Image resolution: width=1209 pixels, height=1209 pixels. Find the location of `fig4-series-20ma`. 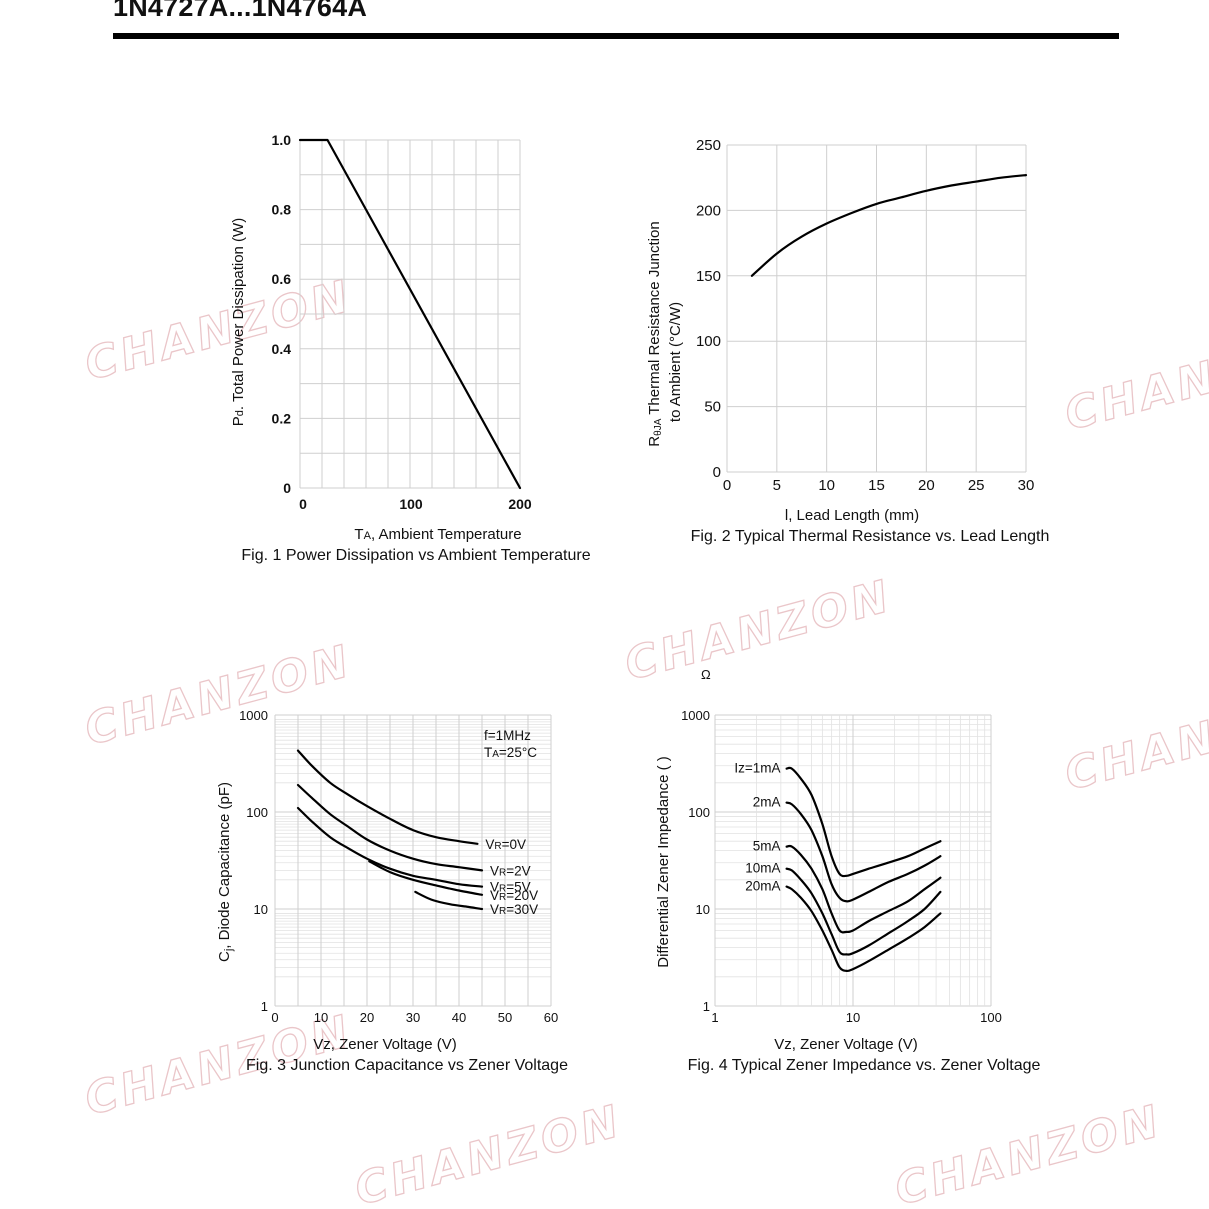

fig4-series-20ma is located at coordinates (863, 929).